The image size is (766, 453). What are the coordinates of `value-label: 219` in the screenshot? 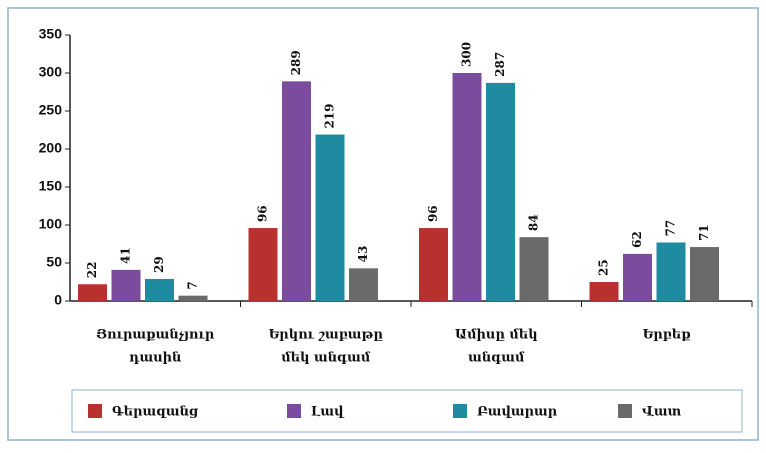 It's located at (330, 115).